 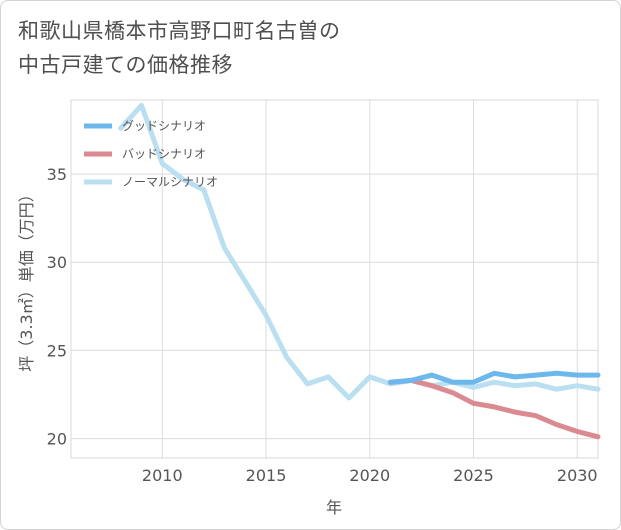 What do you see at coordinates (179, 48) in the screenshot?
I see `chart-title: 和歌山県橋本市高野口町名古曽の 中古戸建ての価格推移` at bounding box center [179, 48].